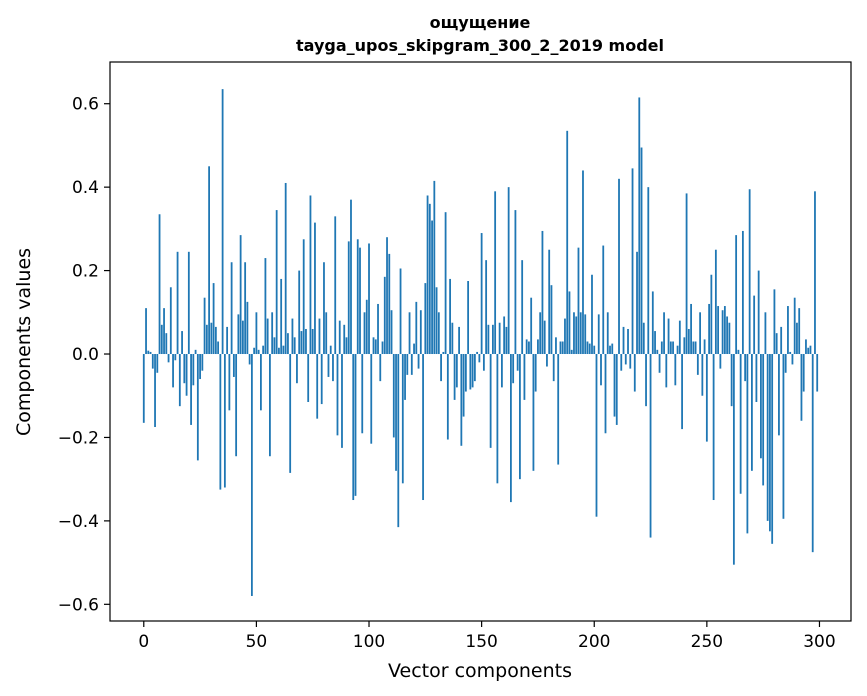  I want to click on y-tick-label: 0.4, so click(85, 188).